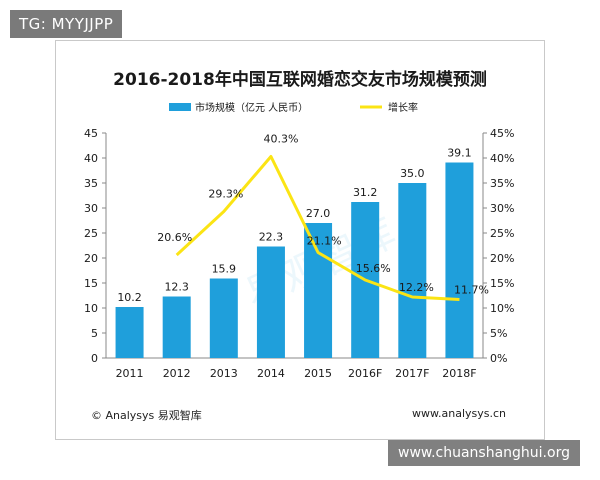  I want to click on bar-value-label: 12.3, so click(176, 287).